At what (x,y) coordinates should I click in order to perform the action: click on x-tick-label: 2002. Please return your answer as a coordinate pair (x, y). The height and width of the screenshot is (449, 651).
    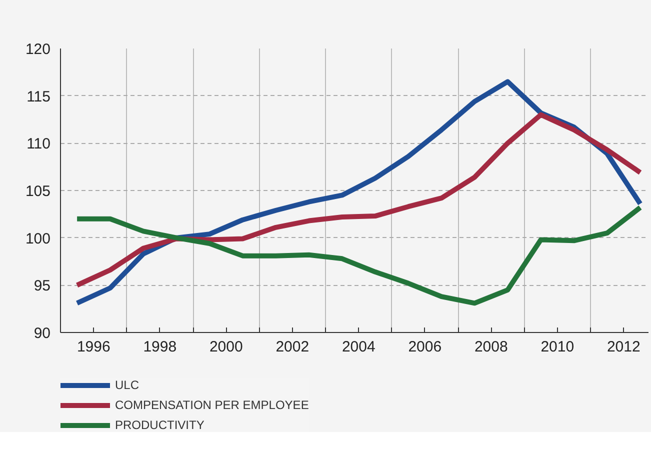
    Looking at the image, I should click on (293, 347).